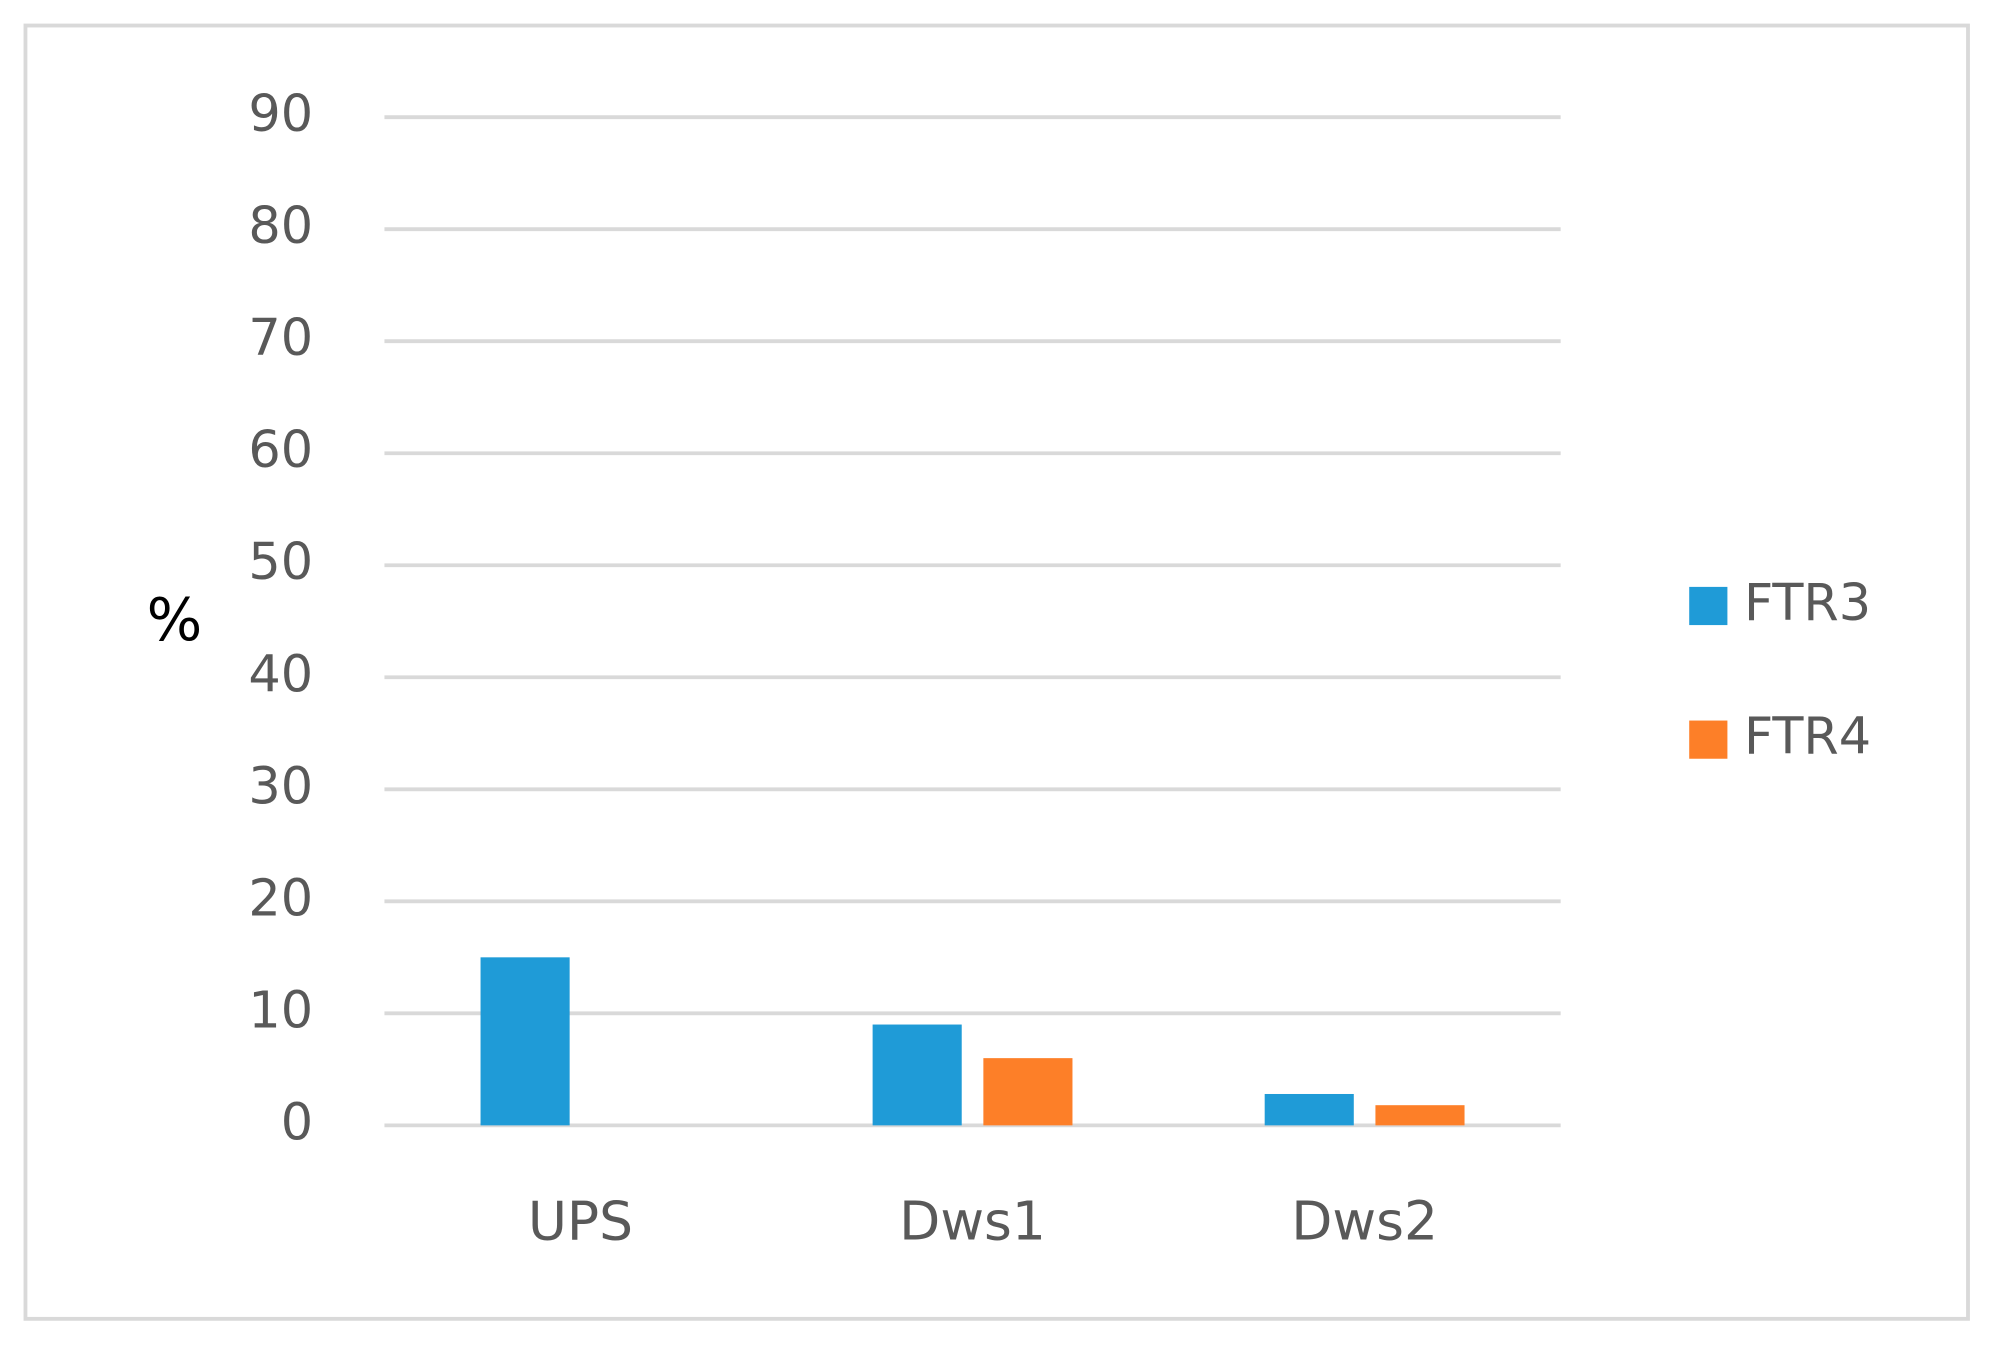 The width and height of the screenshot is (1996, 1352). I want to click on y-tick-label: 0, so click(297, 1122).